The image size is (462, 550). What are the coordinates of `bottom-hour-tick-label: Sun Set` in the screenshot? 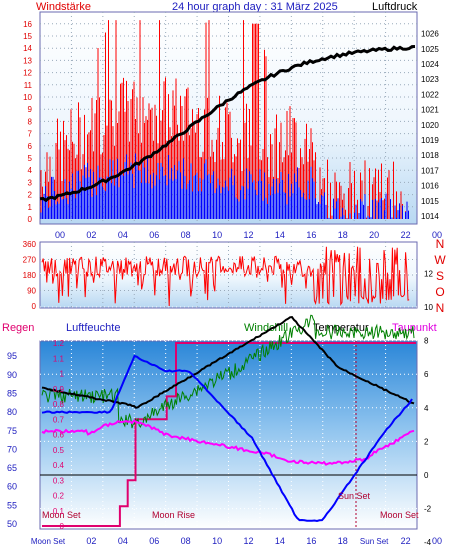 It's located at (374, 541).